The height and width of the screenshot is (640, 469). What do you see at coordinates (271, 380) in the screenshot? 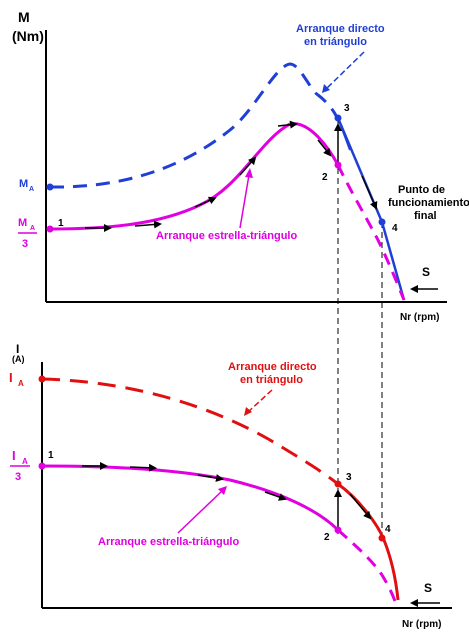
I see `current-direct-label-2: en triángulo` at bounding box center [271, 380].